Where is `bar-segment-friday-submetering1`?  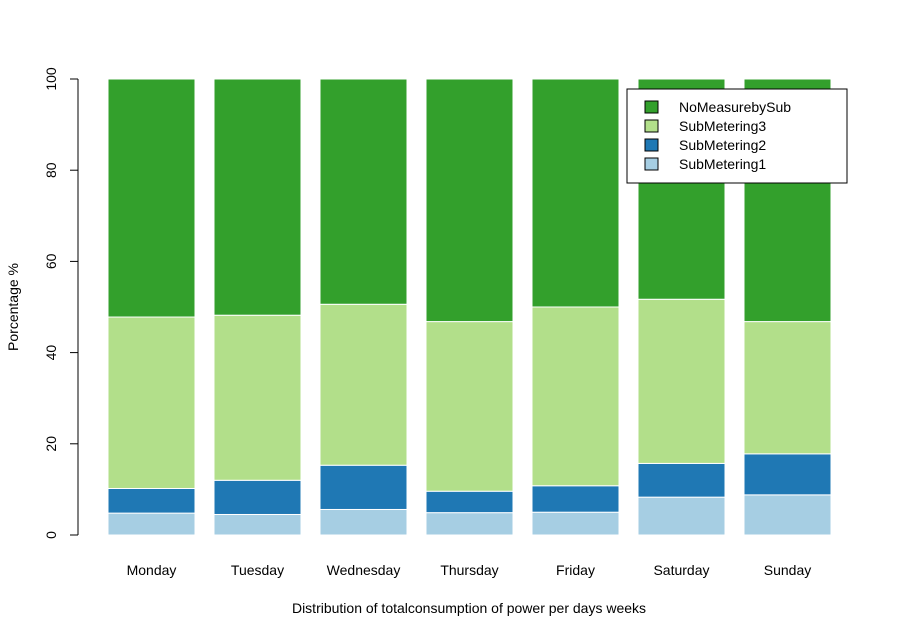
bar-segment-friday-submetering1 is located at coordinates (575, 523).